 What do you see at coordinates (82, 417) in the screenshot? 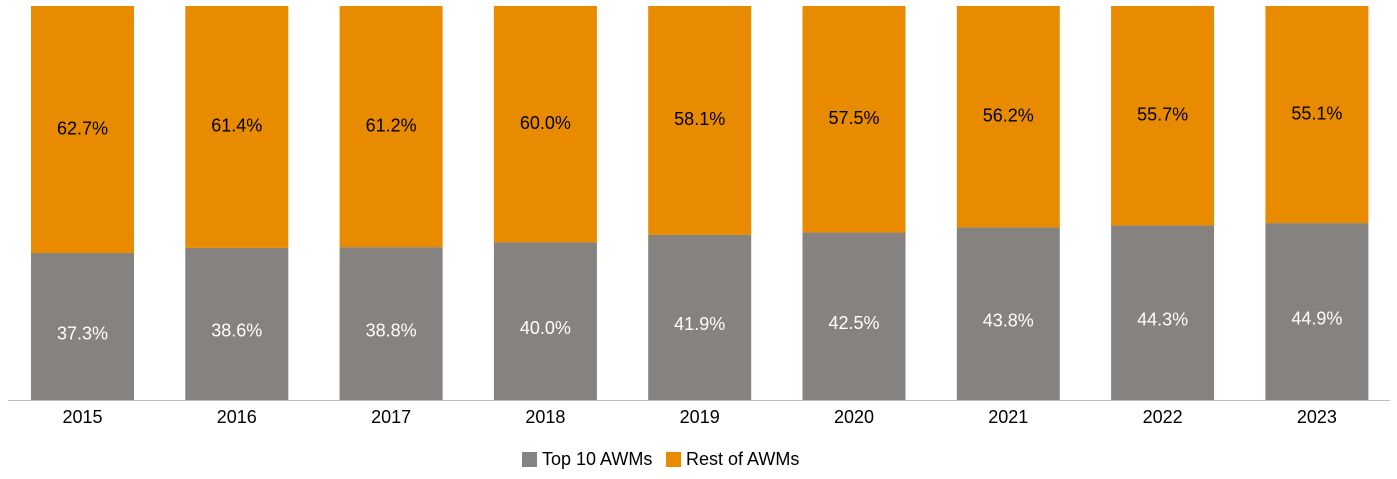
I see `x-tick-label: 2015` at bounding box center [82, 417].